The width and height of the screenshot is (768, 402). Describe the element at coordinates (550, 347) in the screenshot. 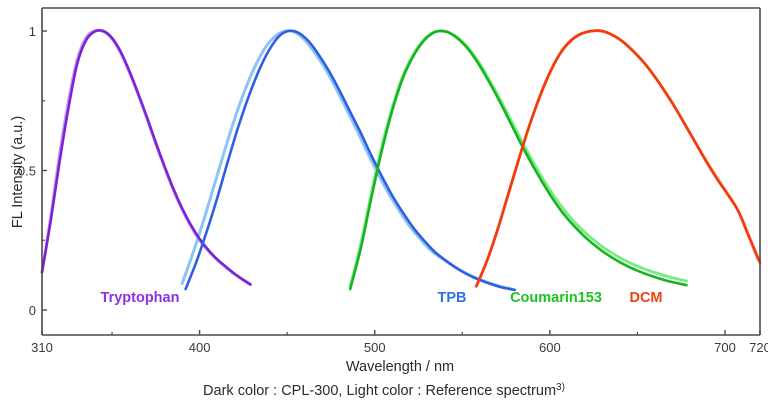

I see `x-tick-label-600: 600` at that location.